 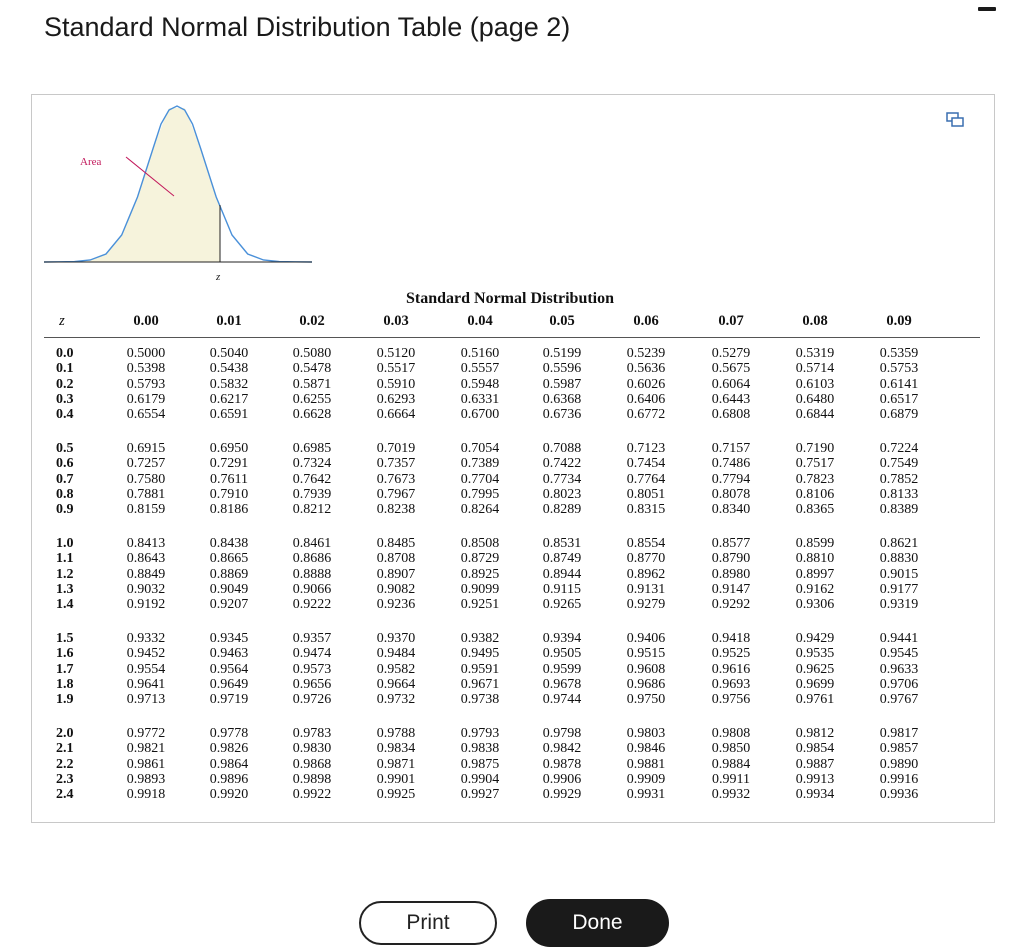 What do you see at coordinates (428, 923) in the screenshot?
I see `print-button: Print` at bounding box center [428, 923].